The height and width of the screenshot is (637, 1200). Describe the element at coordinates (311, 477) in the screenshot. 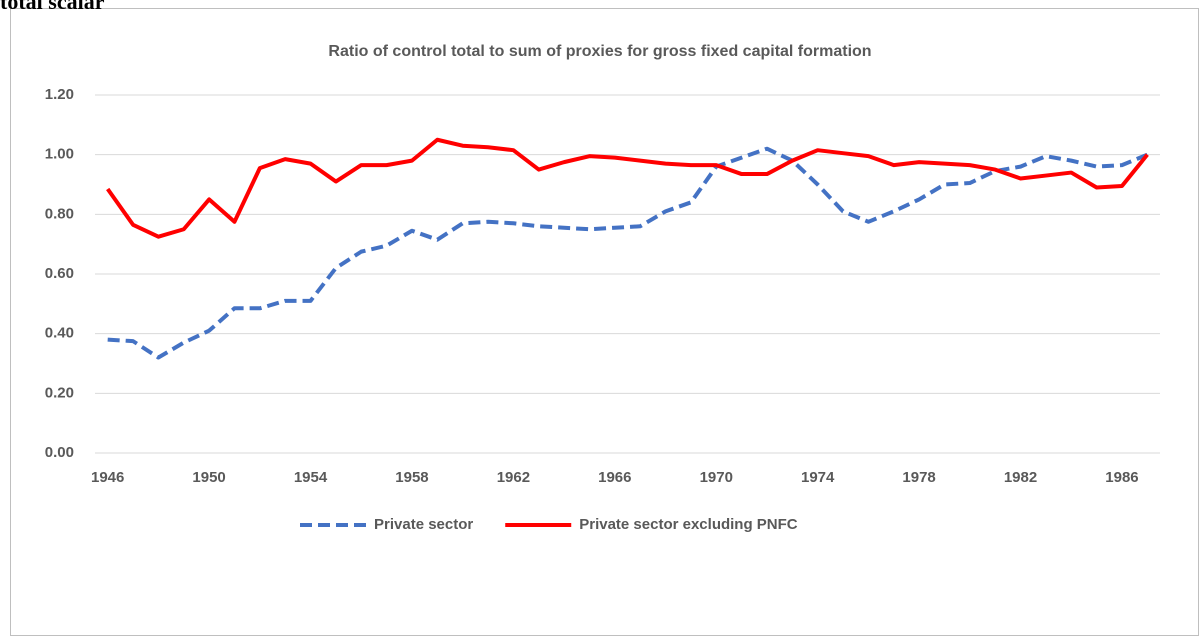

I see `x-tick-label: 1954` at that location.